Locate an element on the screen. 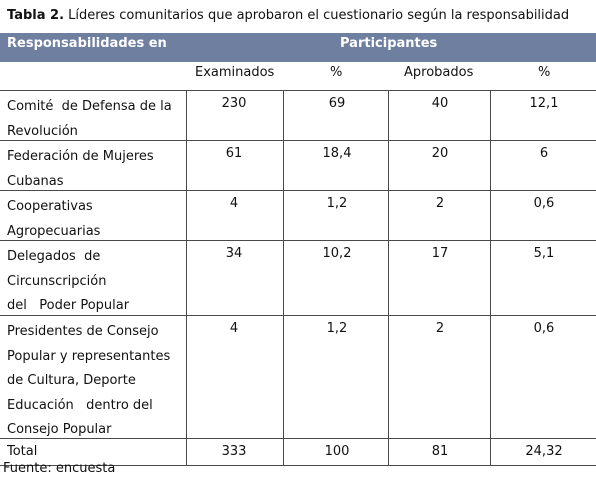 Image resolution: width=596 pixels, height=477 pixels. row-label-line: Total is located at coordinates (22, 451).